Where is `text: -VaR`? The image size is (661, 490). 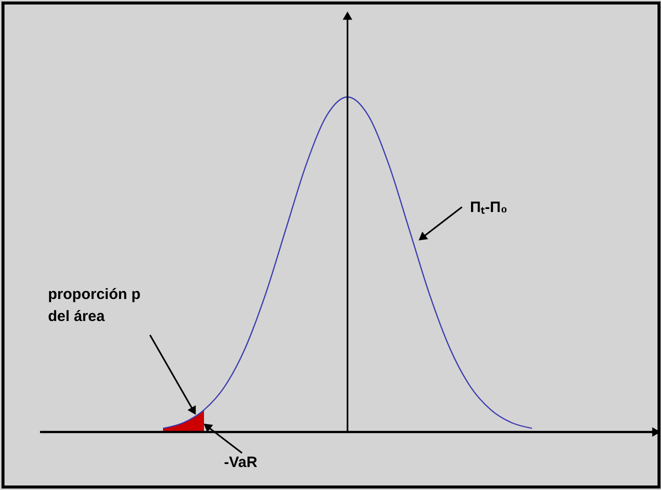
text: -VaR is located at coordinates (241, 462).